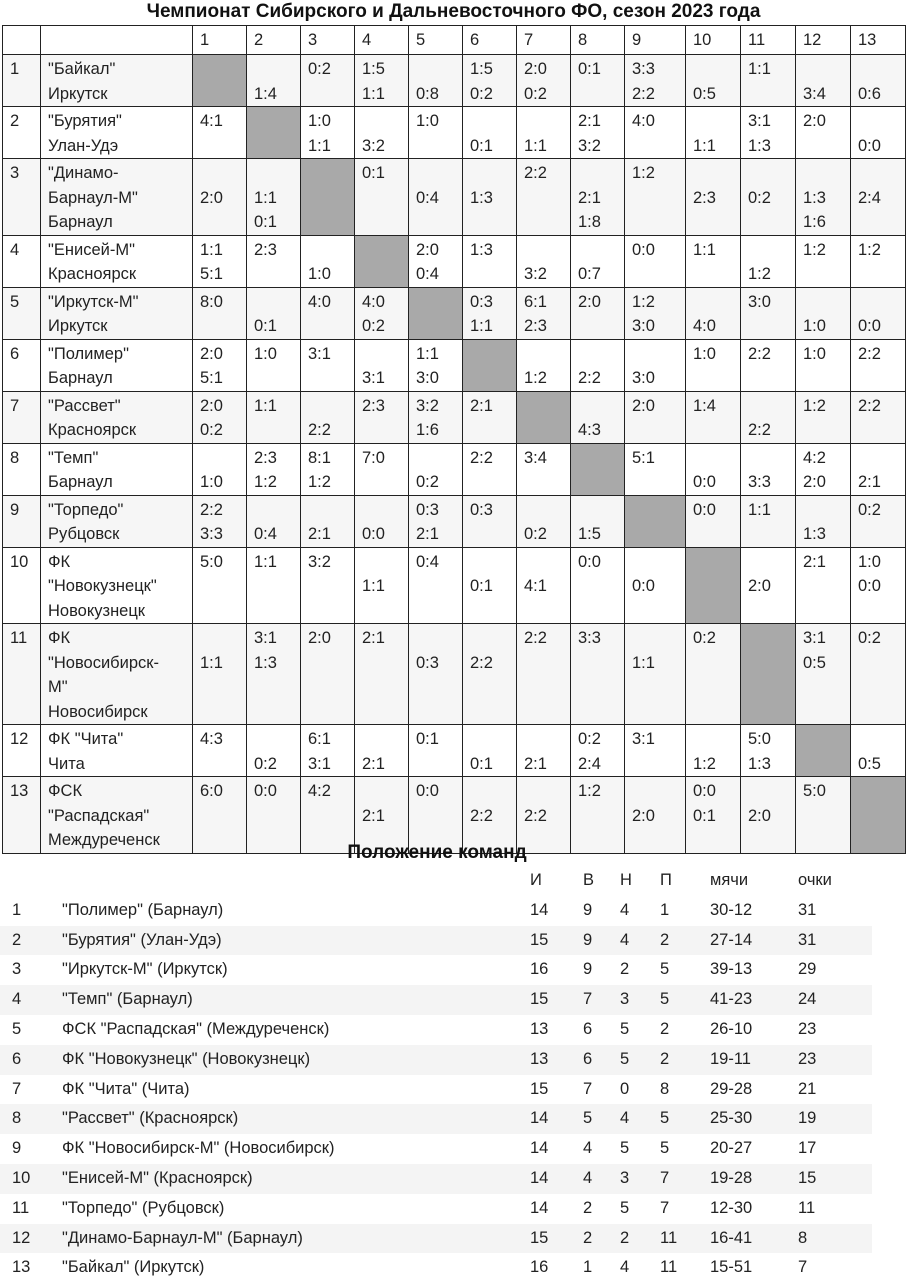 This screenshot has height=1283, width=907. Describe the element at coordinates (803, 1267) in the screenshot. I see `standings-value: 7` at that location.